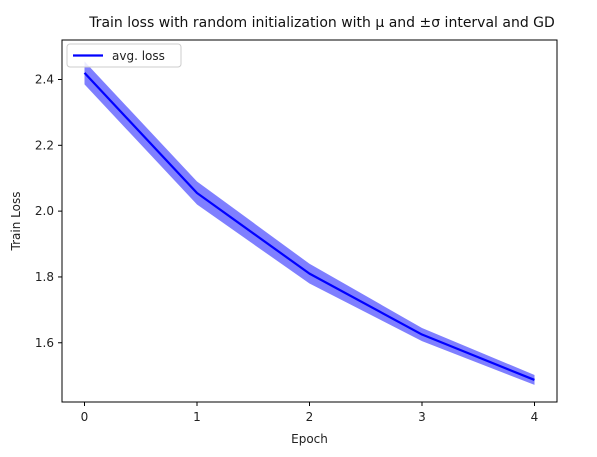 This screenshot has width=597, height=457. I want to click on legend: avg. loss, so click(124, 55).